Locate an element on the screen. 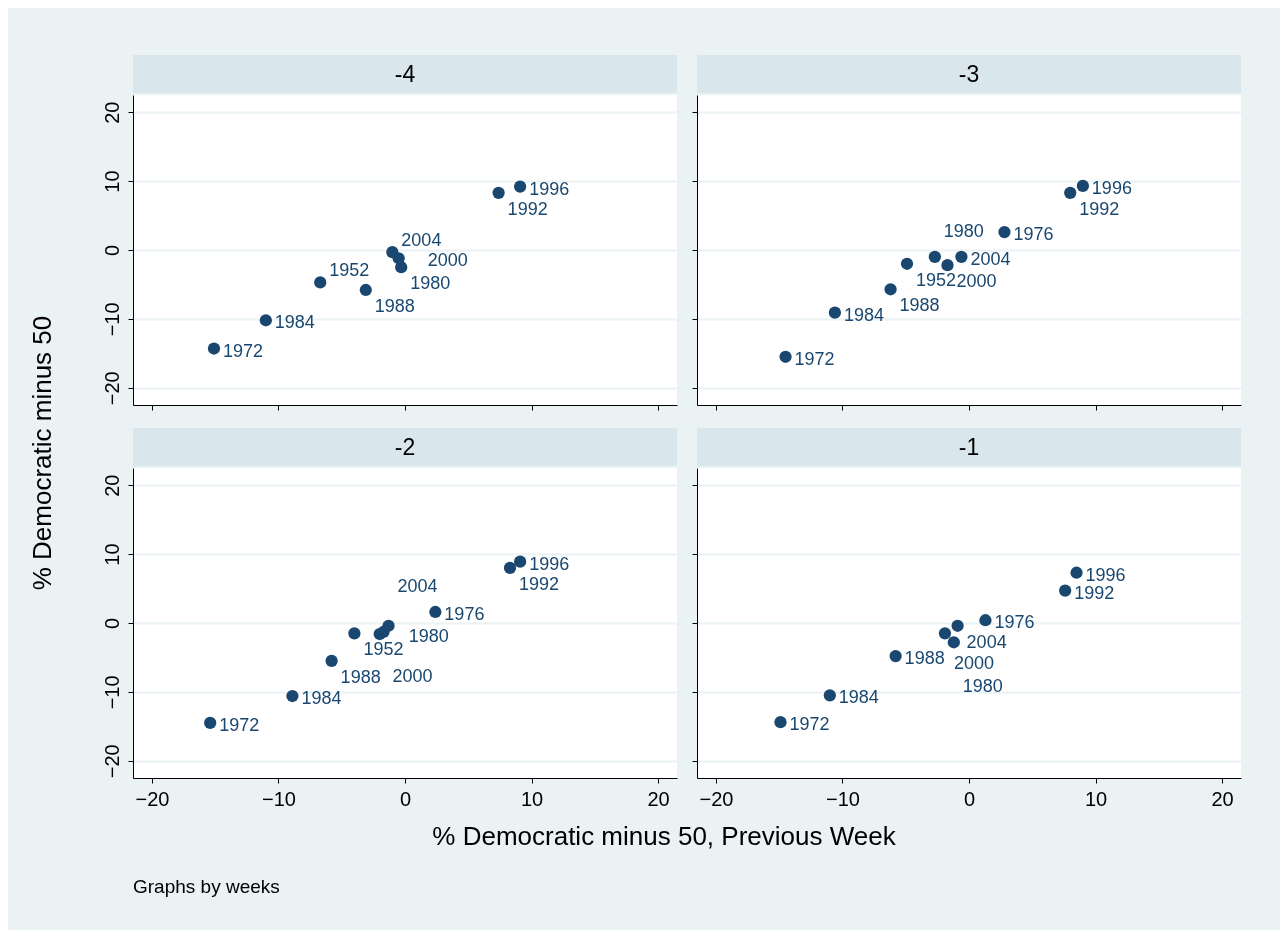 Image resolution: width=1288 pixels, height=938 pixels. chart-title: -4 is located at coordinates (405, 74).